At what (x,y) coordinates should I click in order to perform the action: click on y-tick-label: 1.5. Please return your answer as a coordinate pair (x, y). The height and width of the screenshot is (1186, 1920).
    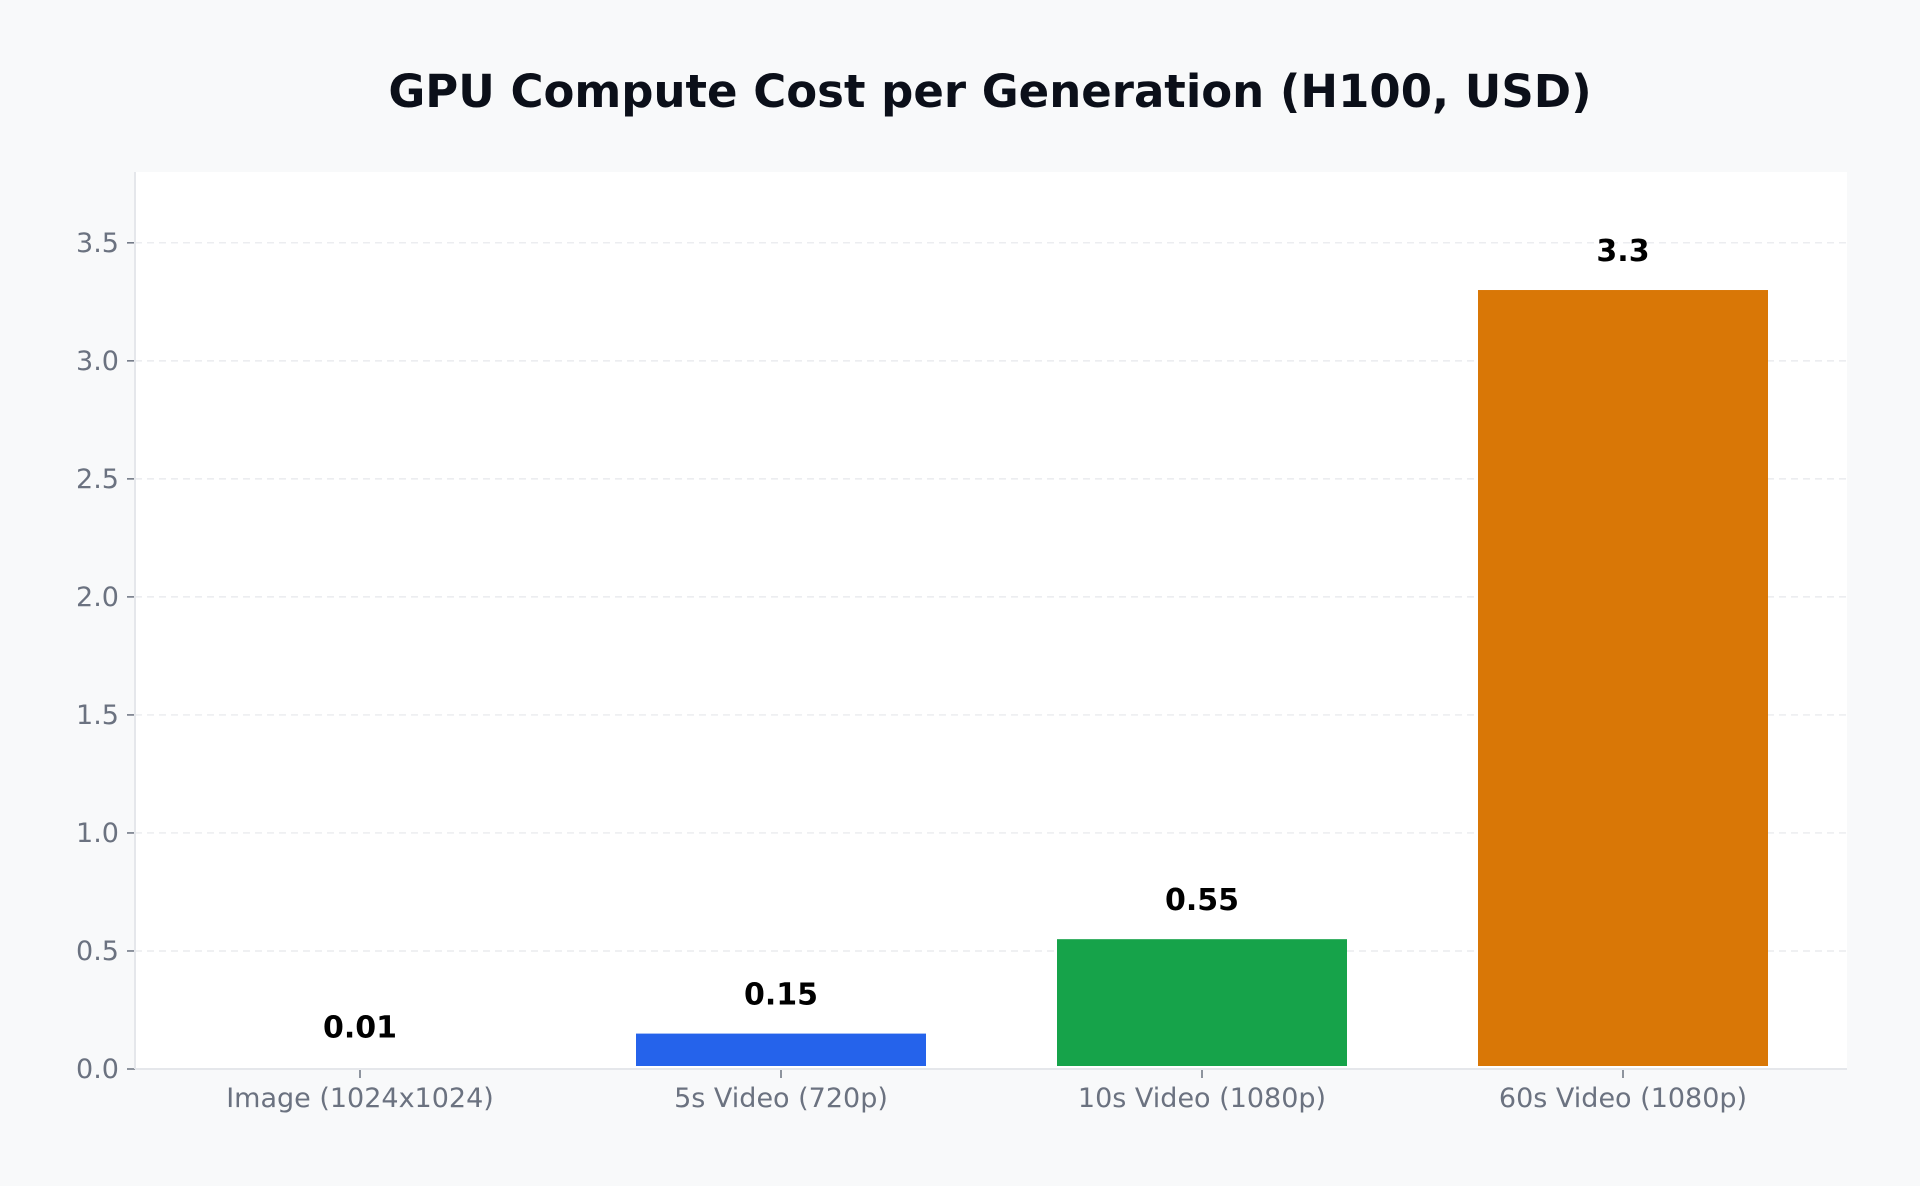
    Looking at the image, I should click on (97, 715).